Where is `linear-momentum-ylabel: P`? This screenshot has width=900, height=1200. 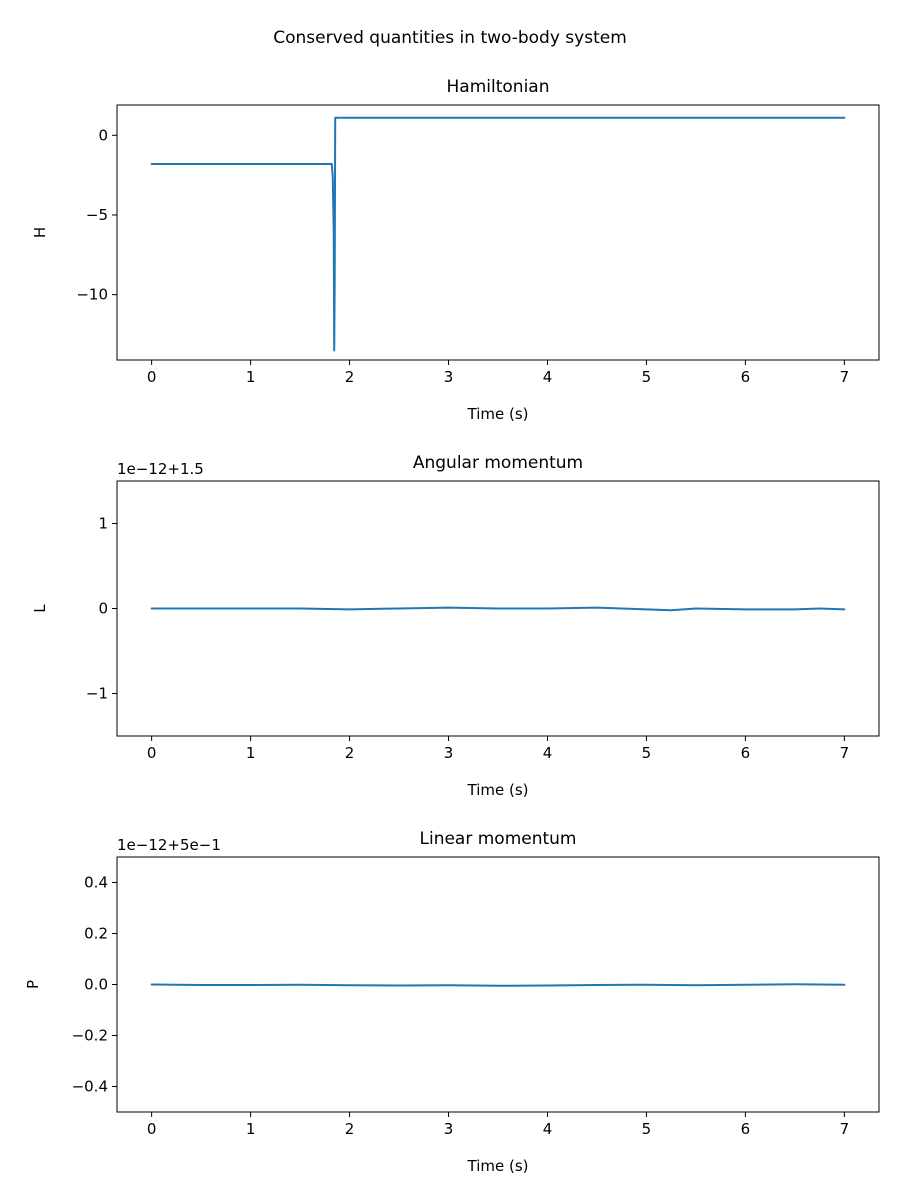 linear-momentum-ylabel: P is located at coordinates (33, 984).